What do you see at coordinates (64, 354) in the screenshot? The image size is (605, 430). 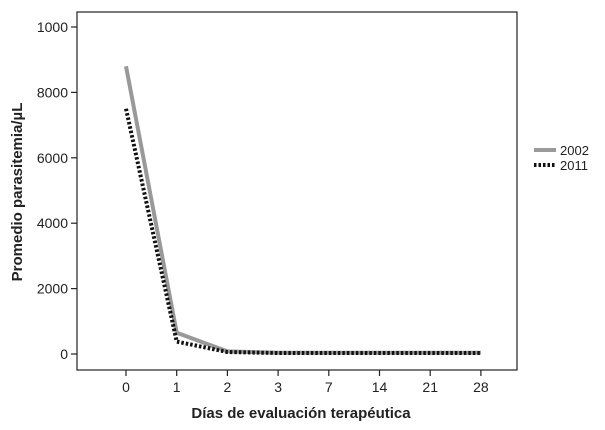 I see `y-tick-label: 0` at bounding box center [64, 354].